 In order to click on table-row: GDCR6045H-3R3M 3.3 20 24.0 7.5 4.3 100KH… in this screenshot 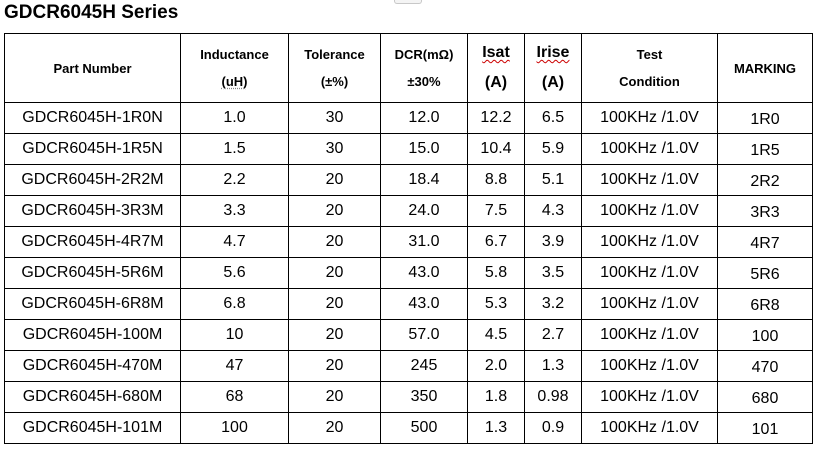, I will do `click(408, 211)`.